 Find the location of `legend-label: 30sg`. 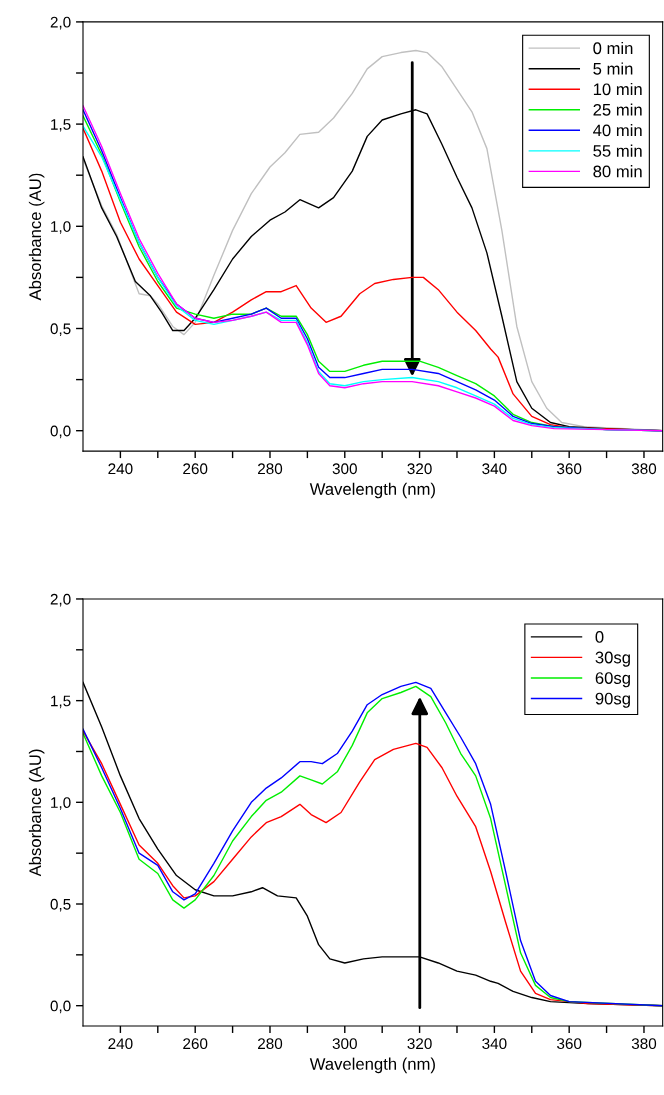

legend-label: 30sg is located at coordinates (612, 659).